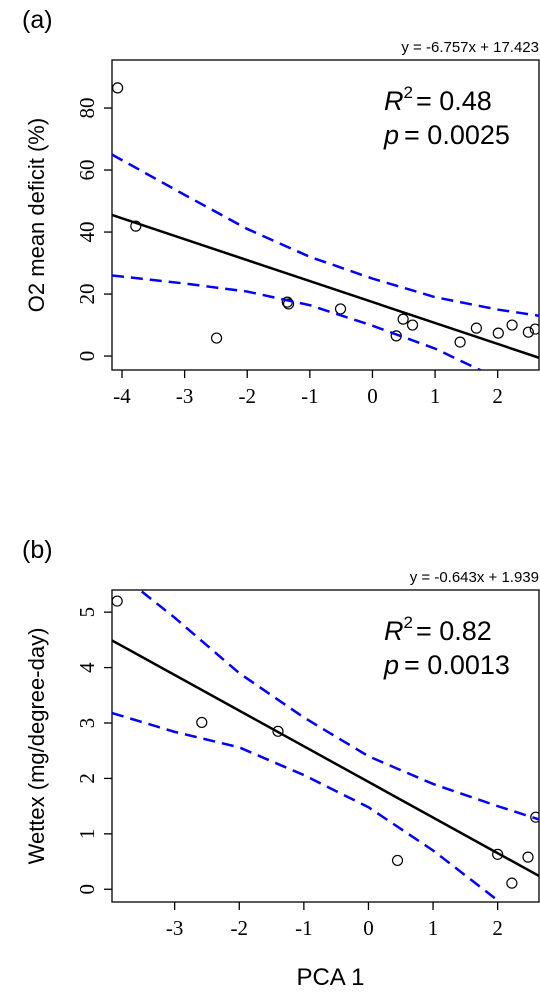 The image size is (540, 998). I want to click on y-tick-label: 20, so click(87, 294).